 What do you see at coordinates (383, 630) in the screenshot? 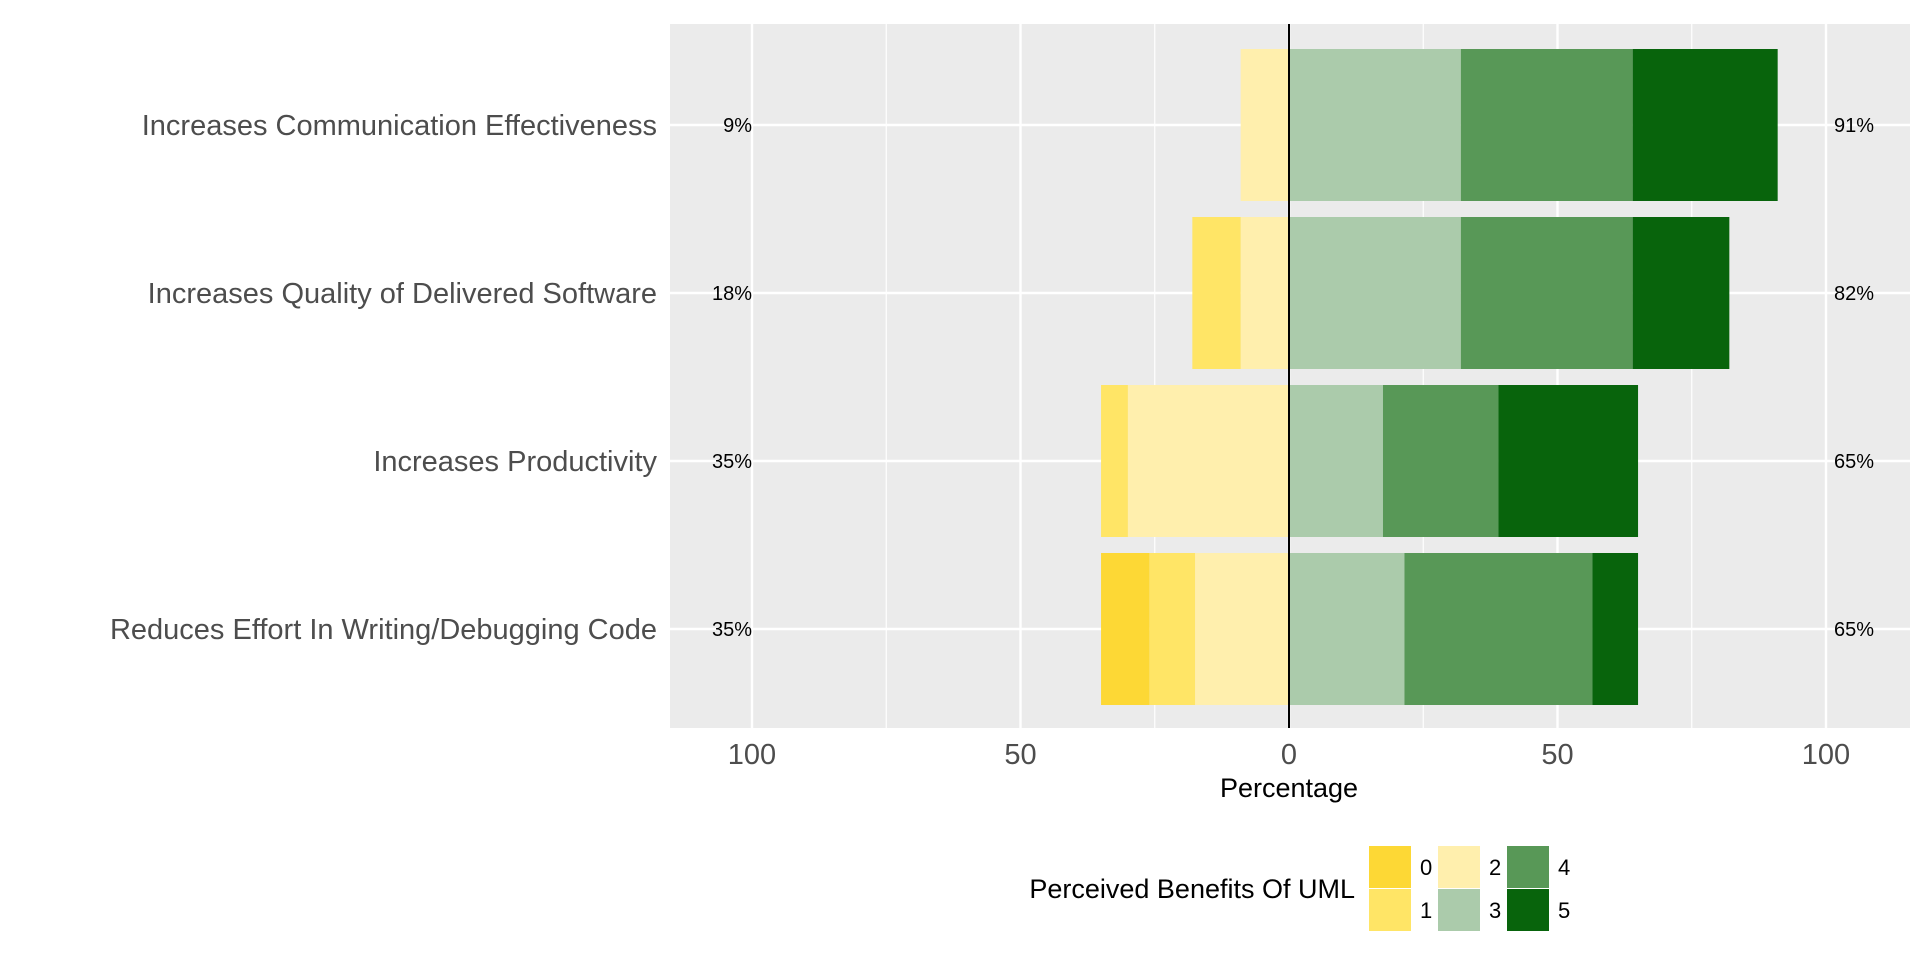
I see `category-label: Reduces Effort In Writing/Debugging Code` at bounding box center [383, 630].